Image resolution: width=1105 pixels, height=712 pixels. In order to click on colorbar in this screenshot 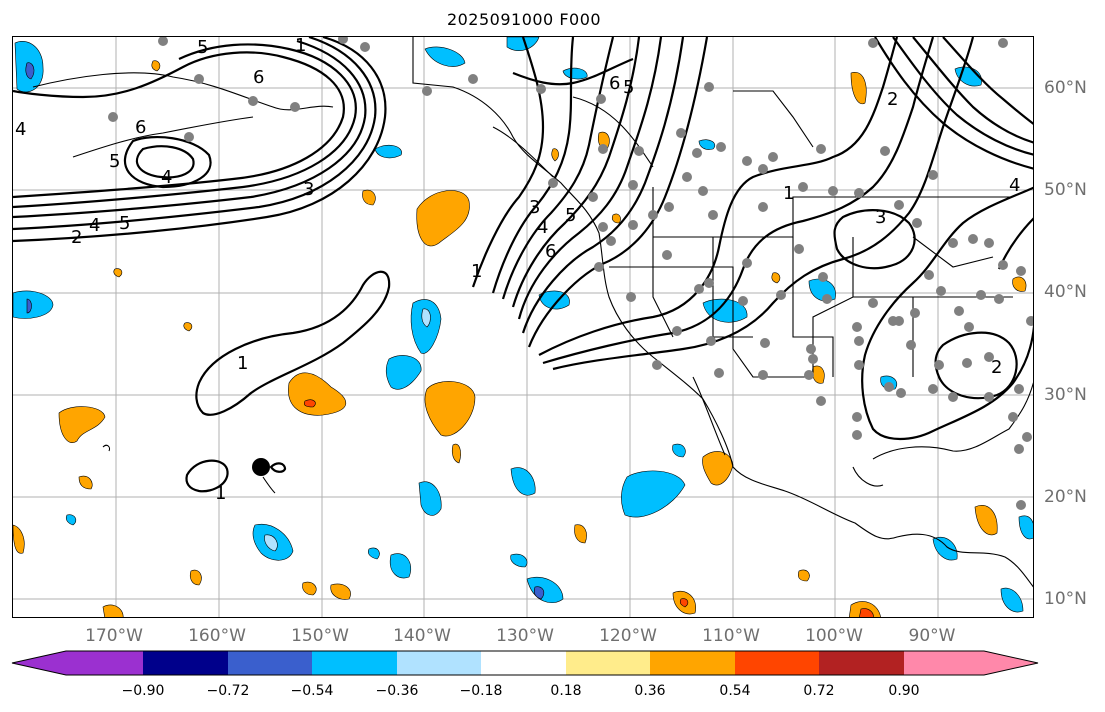, I will do `click(525, 663)`.